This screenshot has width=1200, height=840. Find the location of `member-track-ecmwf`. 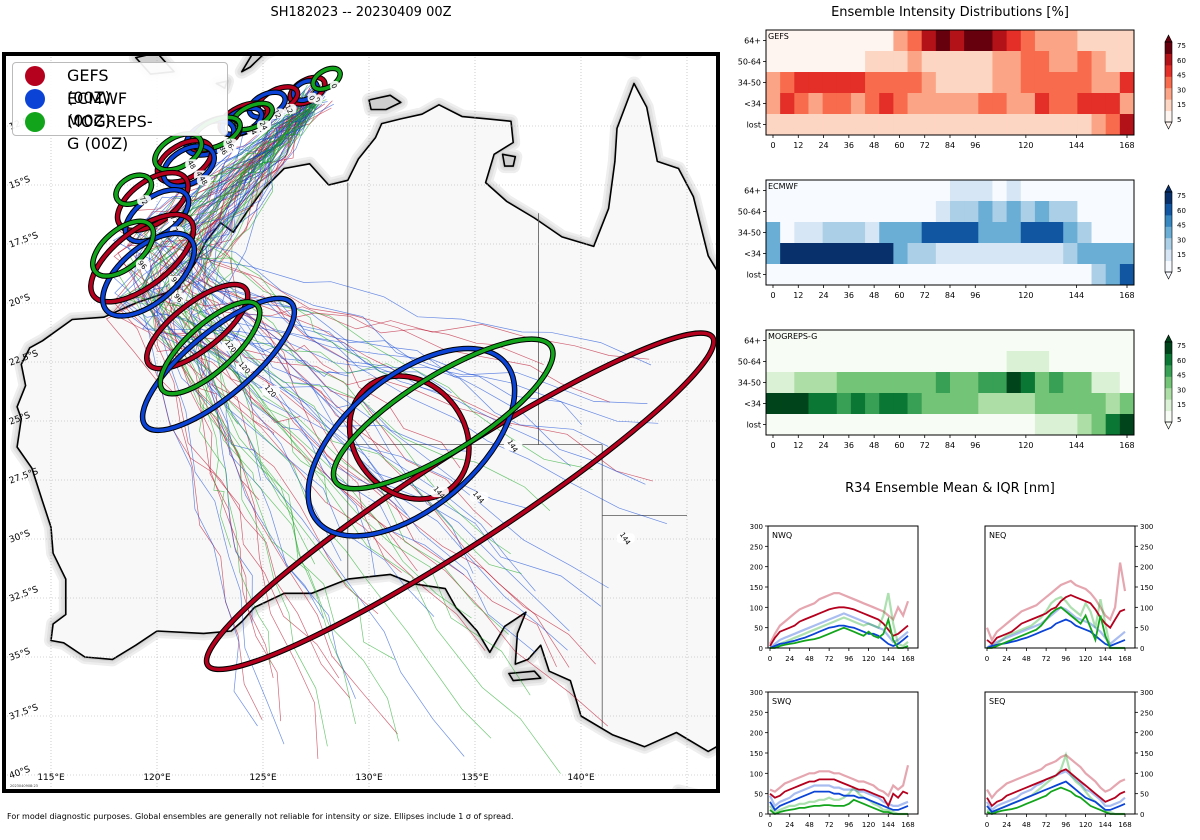

member-track-ecmwf is located at coordinates (225, 411).